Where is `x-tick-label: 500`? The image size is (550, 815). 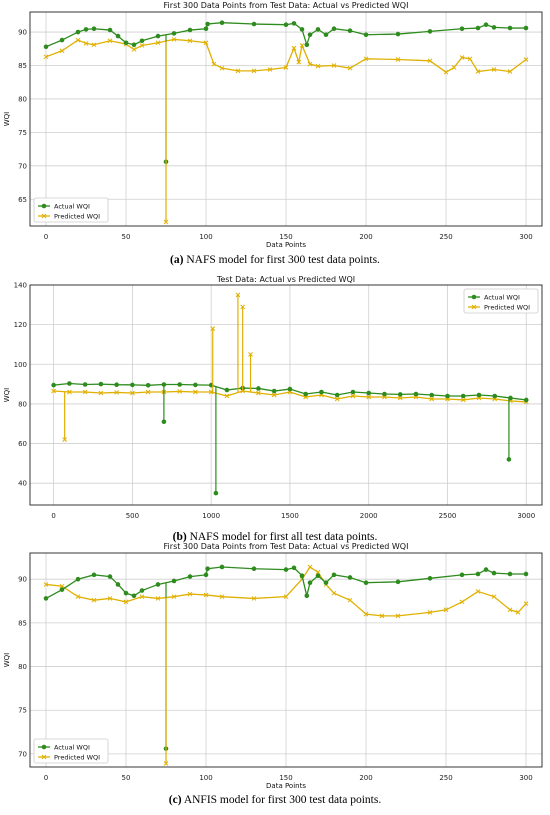 x-tick-label: 500 is located at coordinates (132, 516).